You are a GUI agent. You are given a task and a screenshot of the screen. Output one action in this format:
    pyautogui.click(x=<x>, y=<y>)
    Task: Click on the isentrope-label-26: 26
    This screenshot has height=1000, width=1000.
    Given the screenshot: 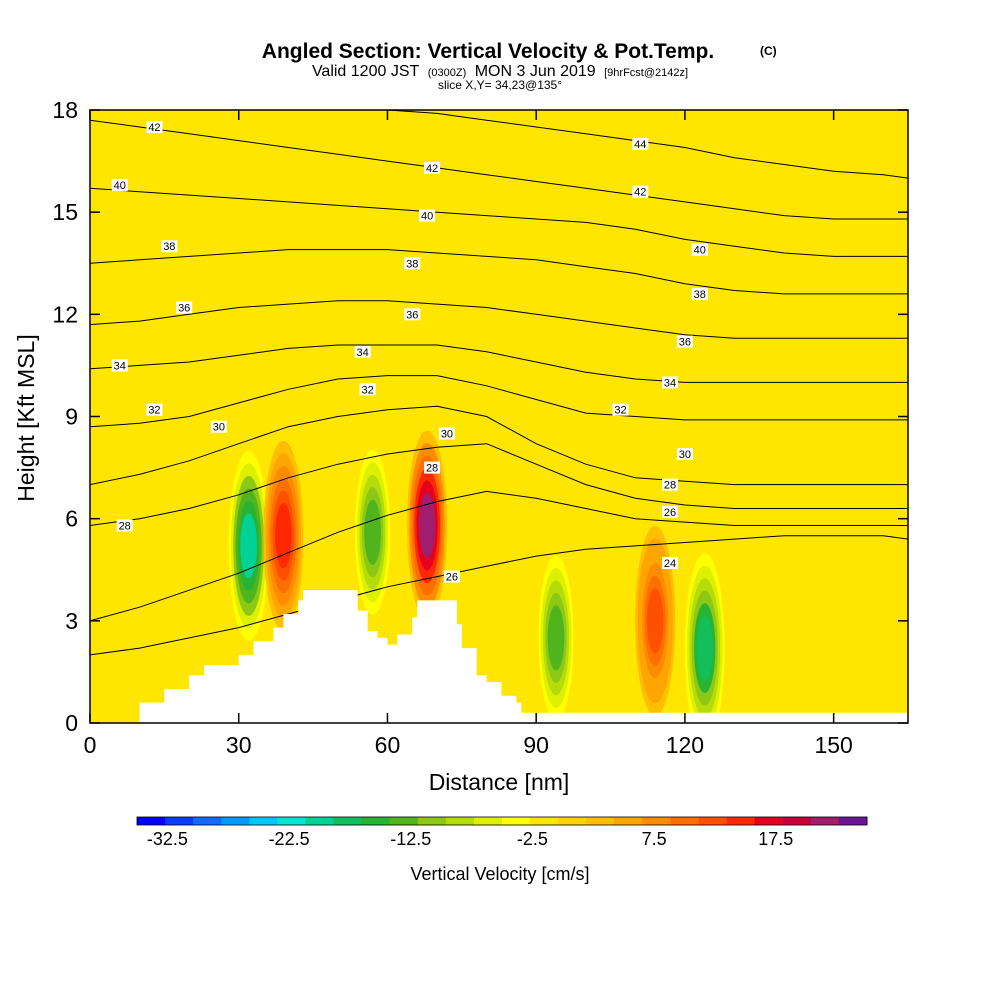 What is the action you would take?
    pyautogui.click(x=670, y=512)
    